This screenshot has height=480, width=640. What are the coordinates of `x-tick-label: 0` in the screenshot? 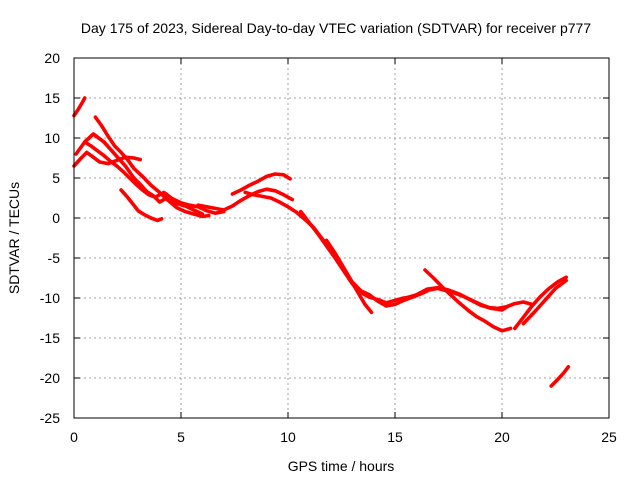 It's located at (74, 437).